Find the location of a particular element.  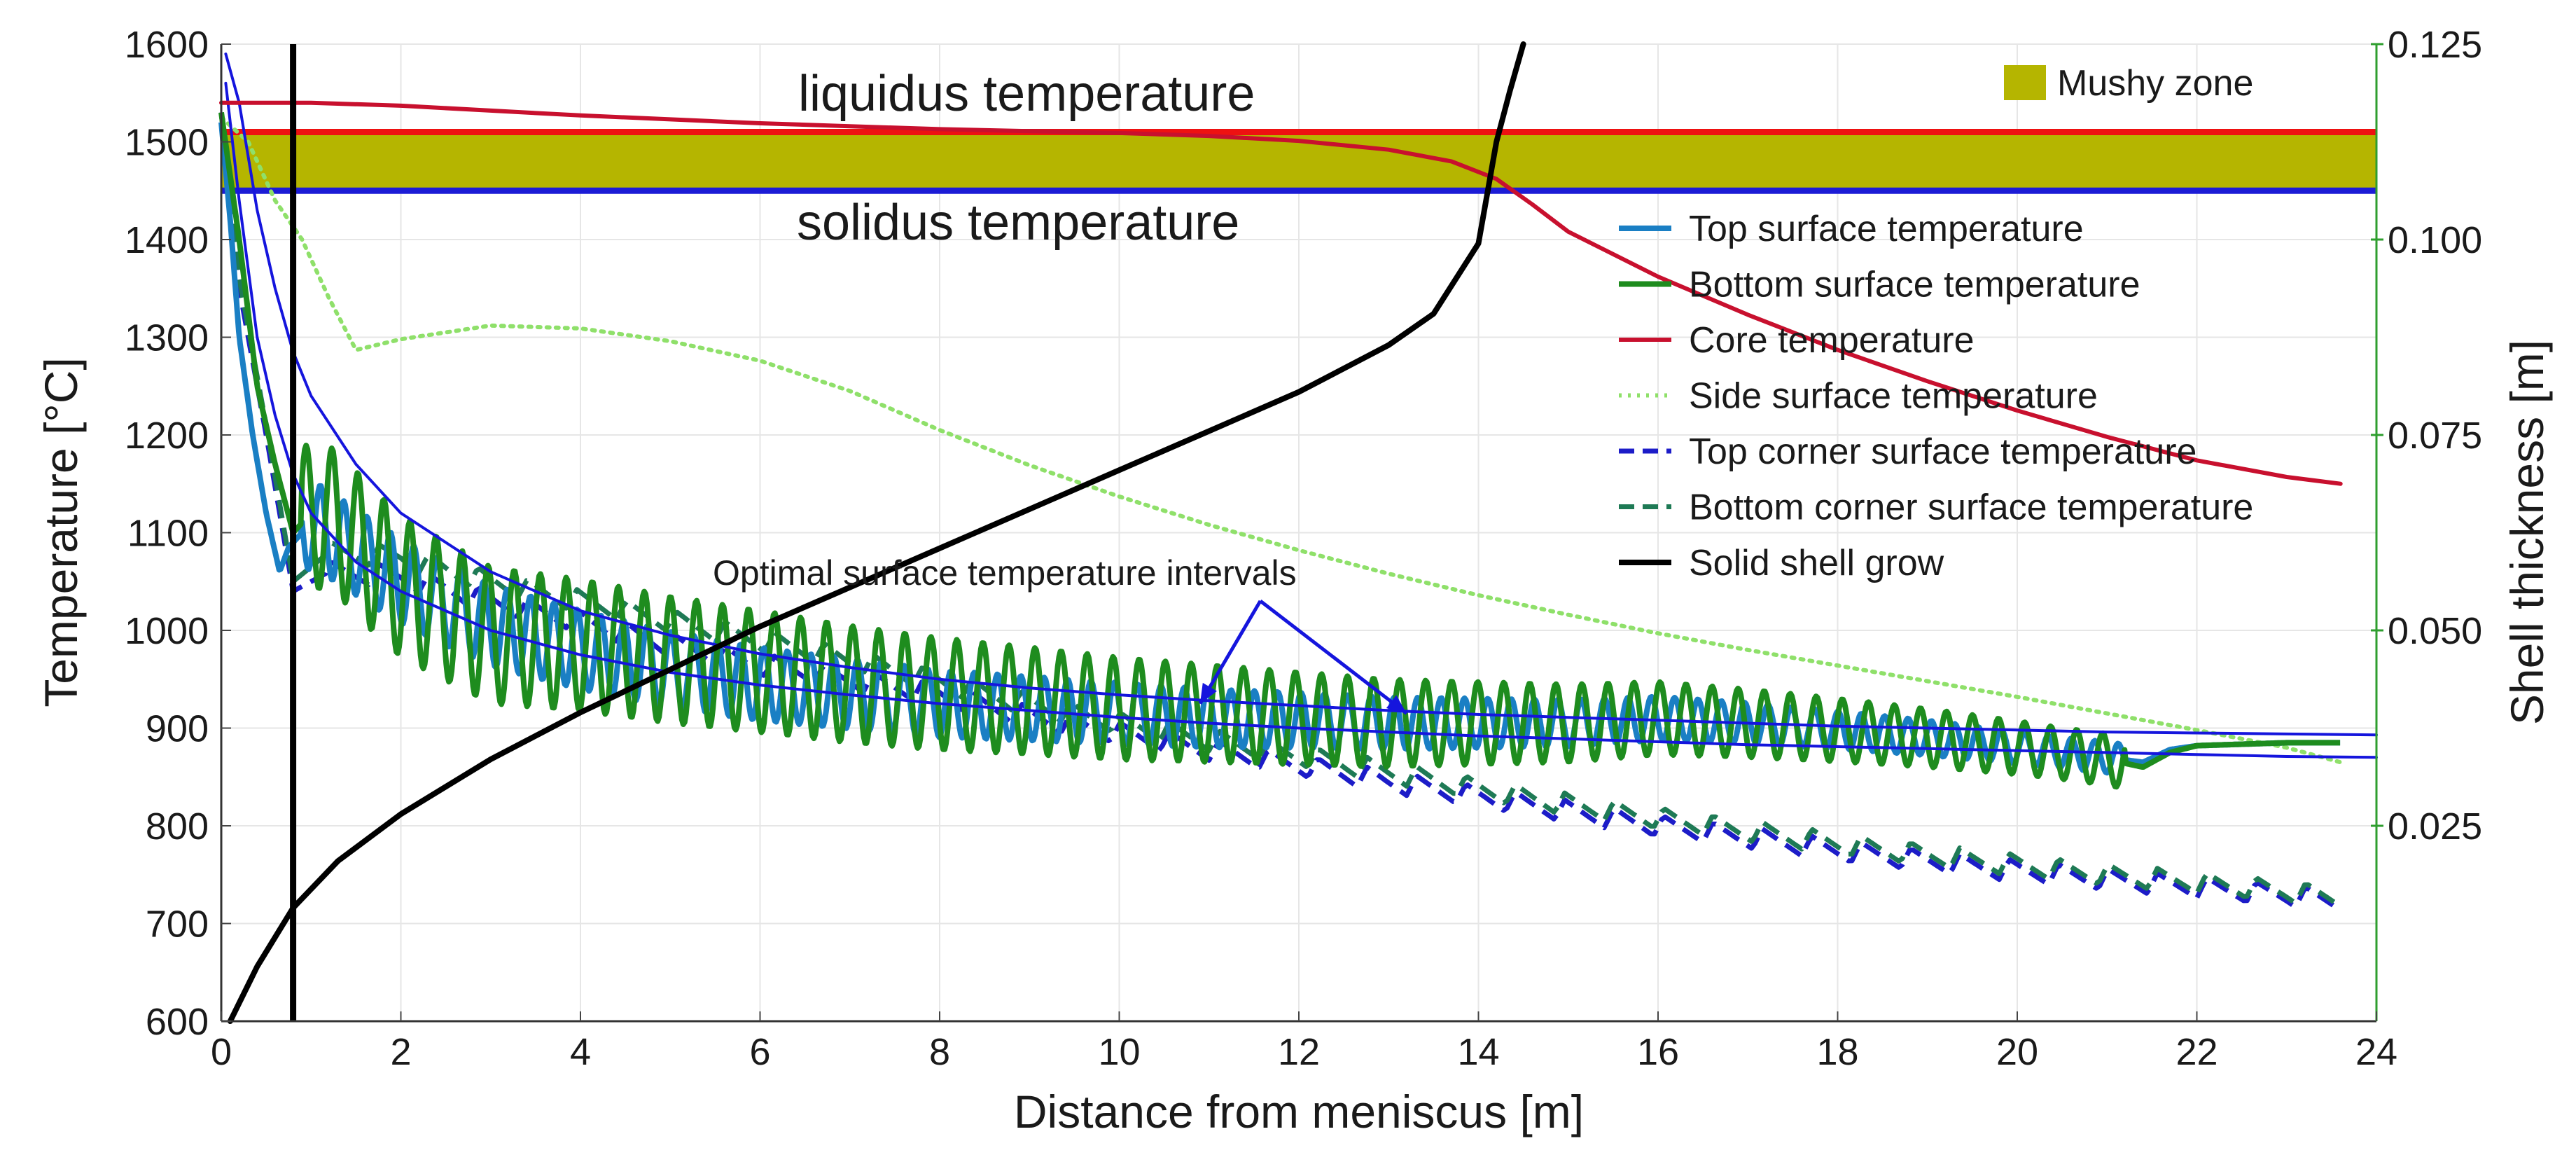

x-tick-label: 20 is located at coordinates (2017, 1052).